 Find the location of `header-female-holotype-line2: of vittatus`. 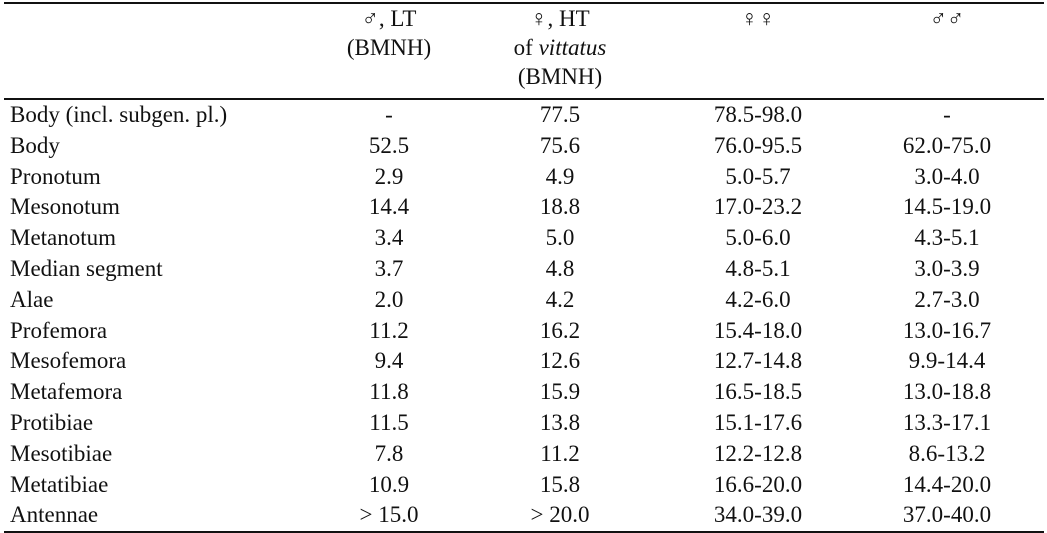

header-female-holotype-line2: of vittatus is located at coordinates (560, 47).